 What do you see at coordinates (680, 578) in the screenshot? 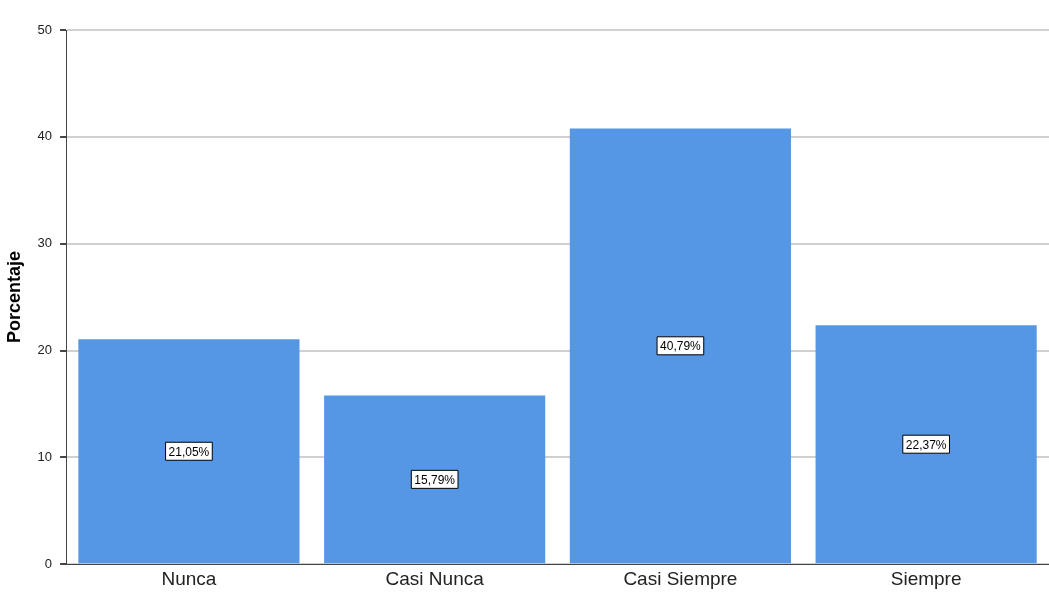
I see `x-tick-label: Casi Siempre` at bounding box center [680, 578].